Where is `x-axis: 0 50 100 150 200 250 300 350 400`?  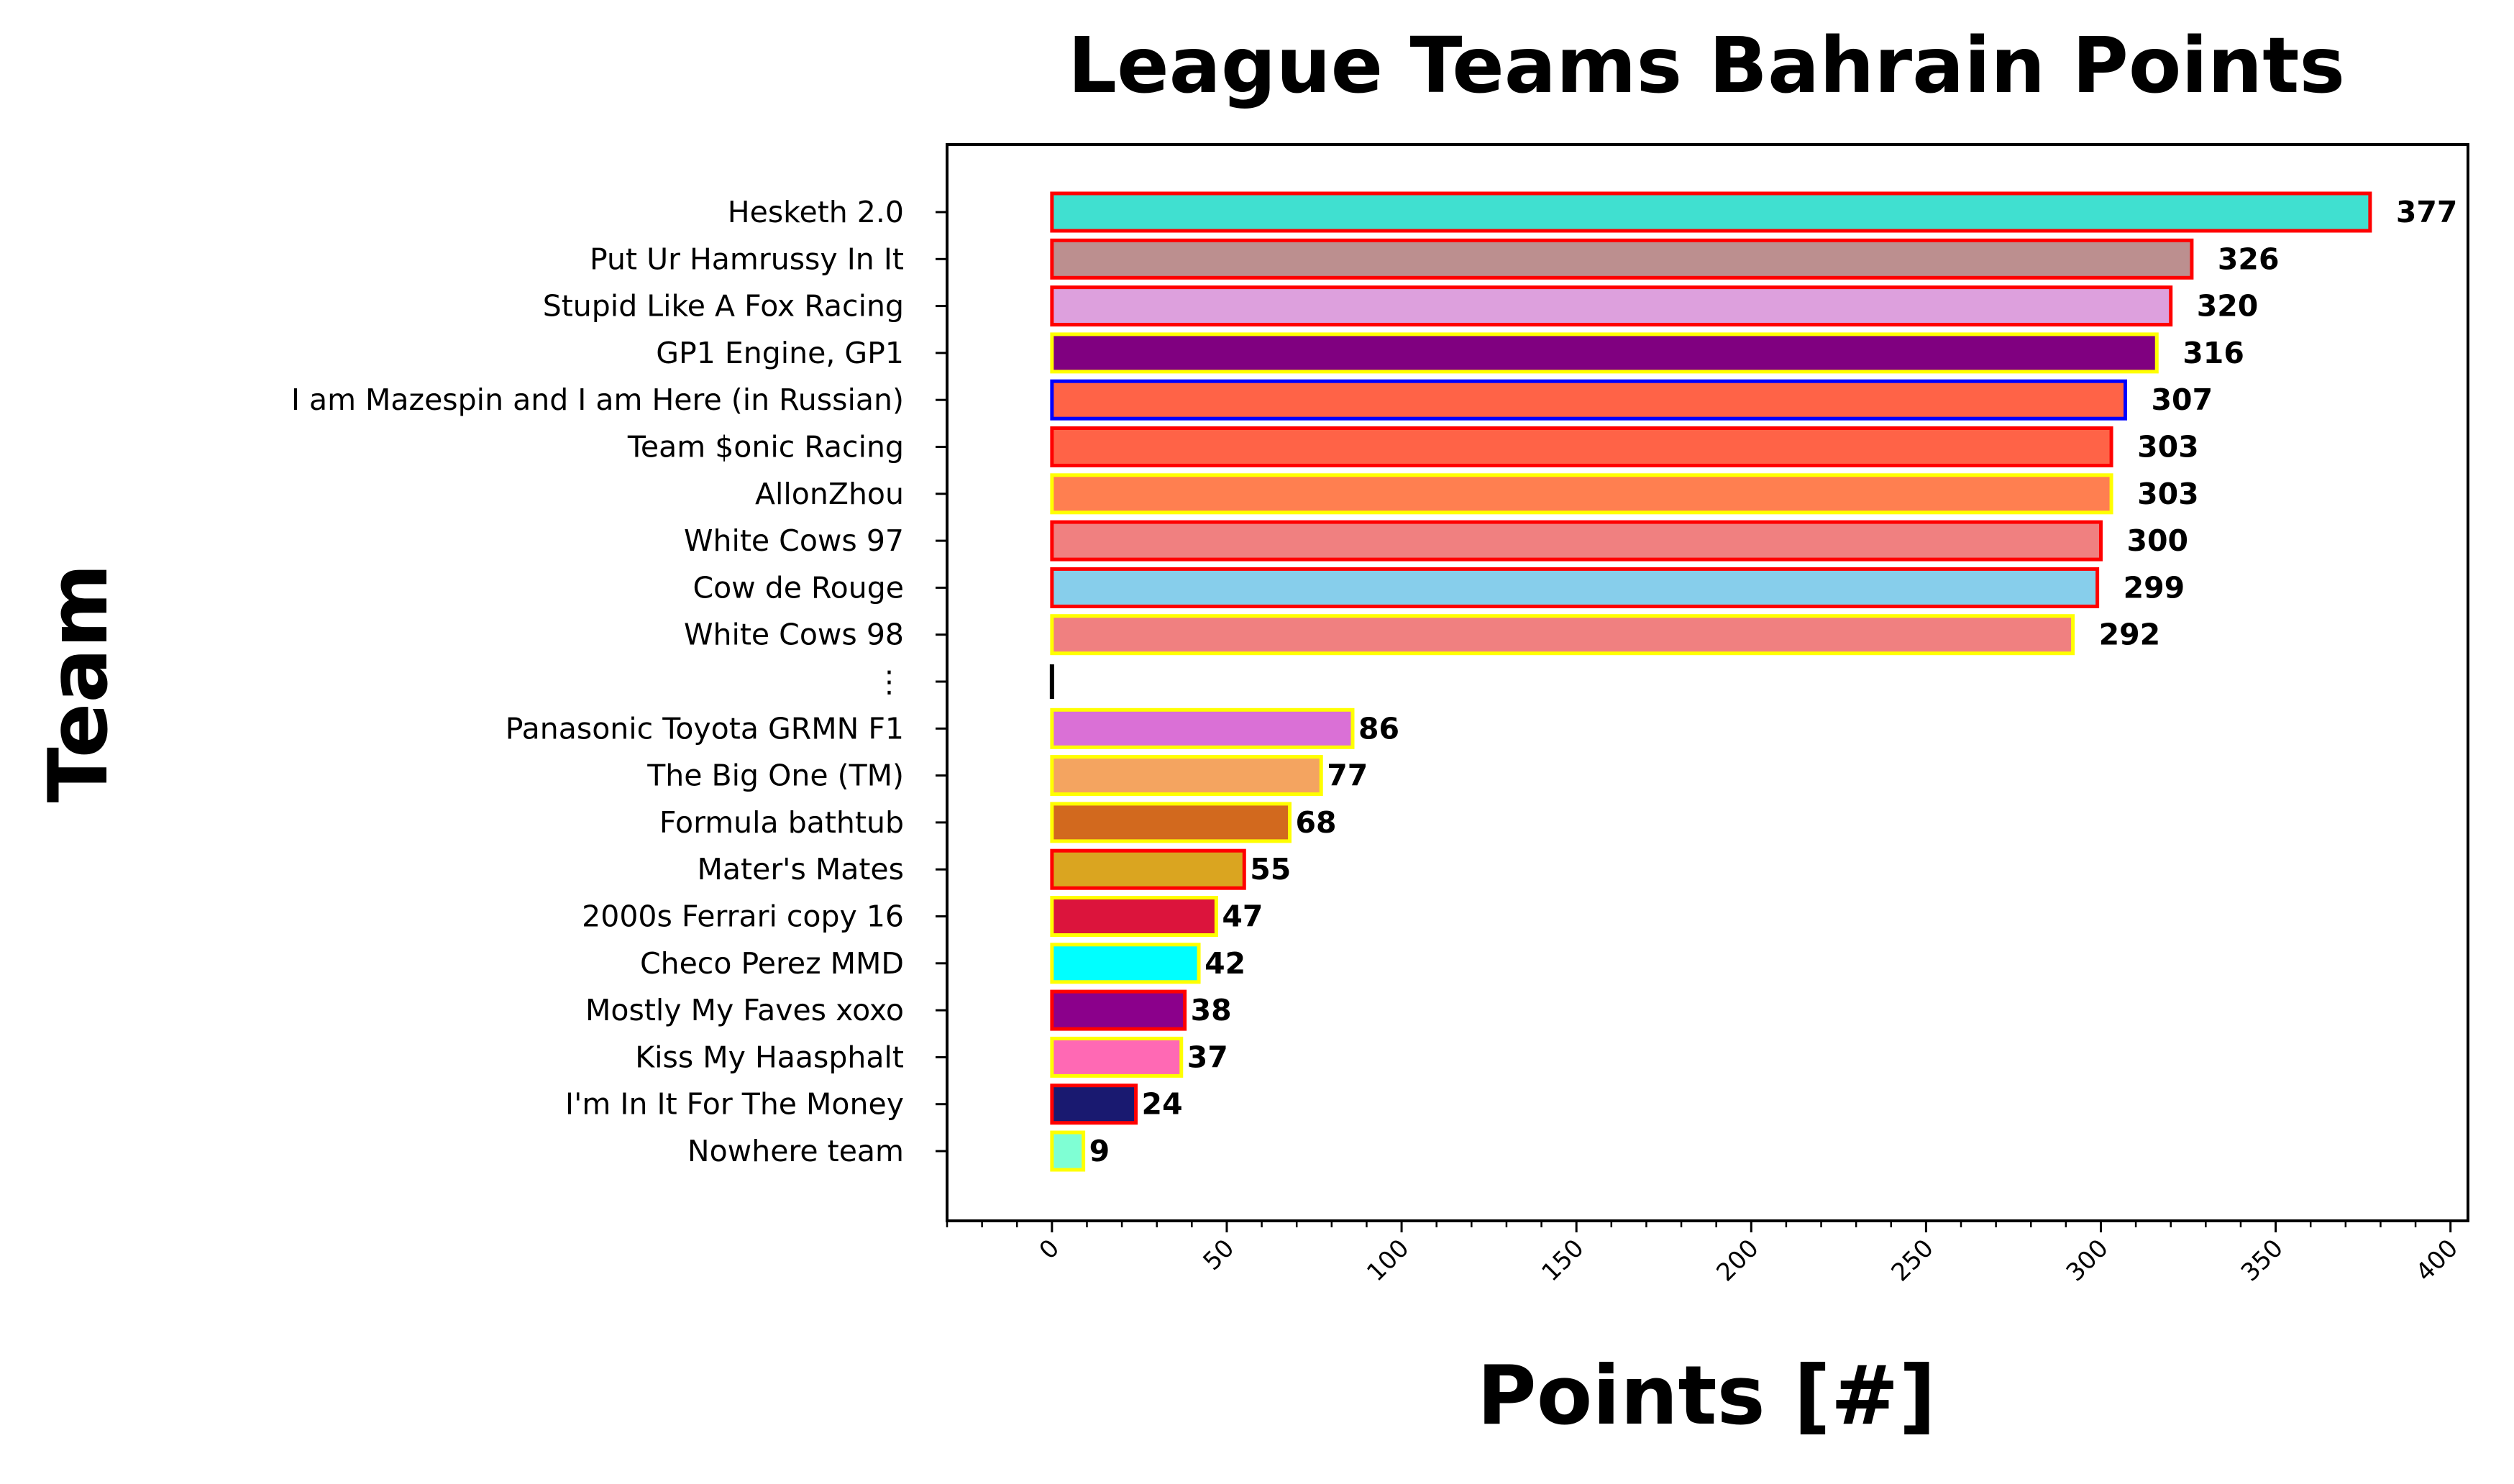 x-axis: 0 50 100 150 200 250 300 350 400 is located at coordinates (1705, 1254).